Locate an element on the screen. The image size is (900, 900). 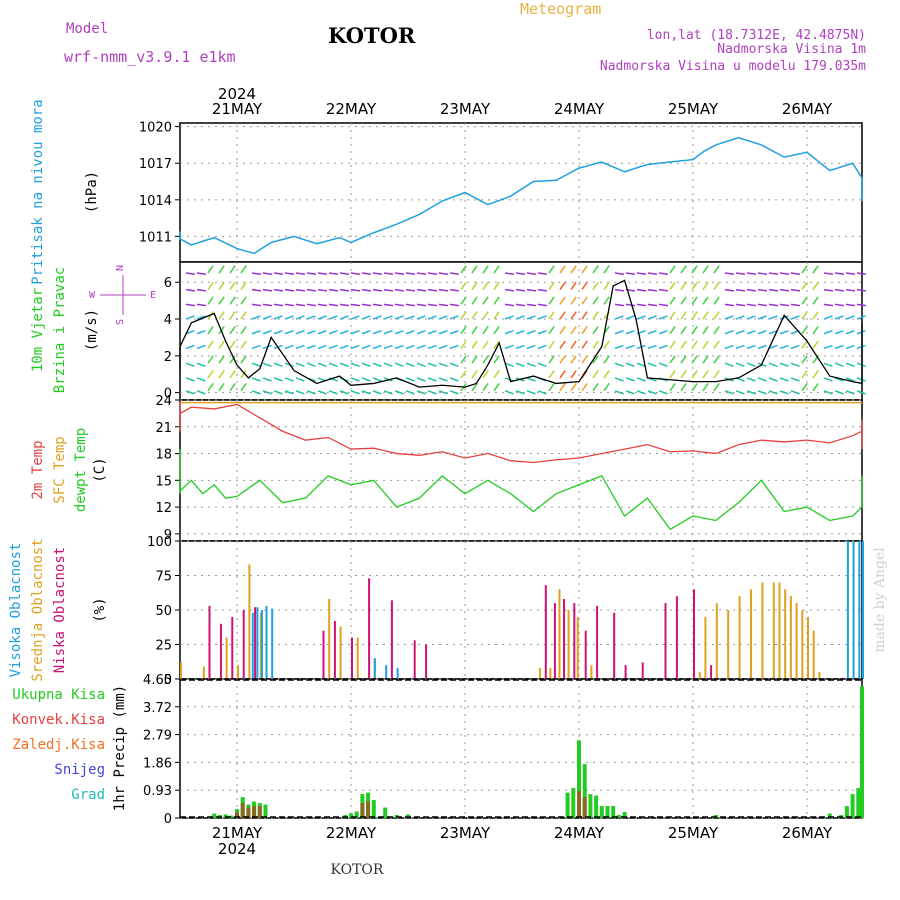
cloud-ylabel-high: Visoka Oblacnost is located at coordinates (16, 610).